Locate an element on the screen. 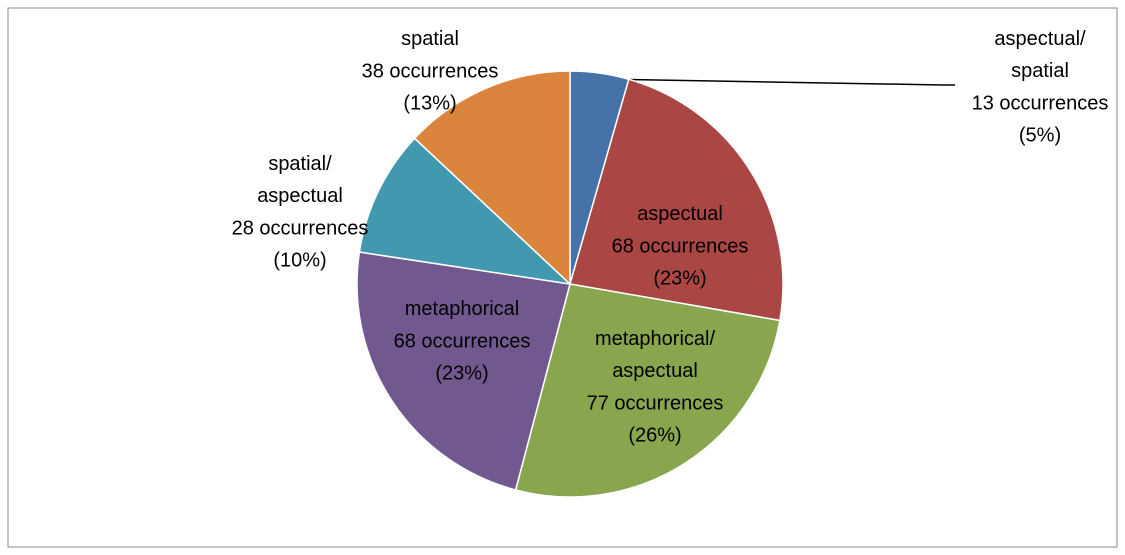 Image resolution: width=1125 pixels, height=555 pixels. data-label-percent: (26%) is located at coordinates (654, 435).